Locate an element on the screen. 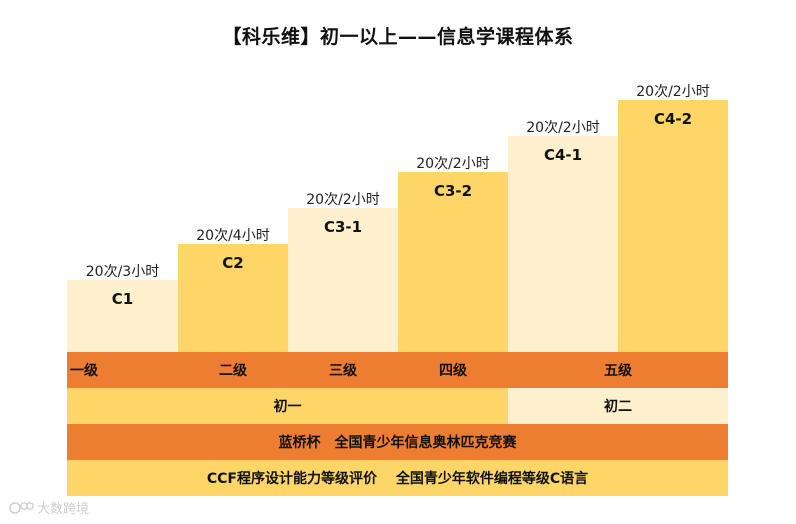 This screenshot has width=796, height=524. level-5: 五级 is located at coordinates (618, 371).